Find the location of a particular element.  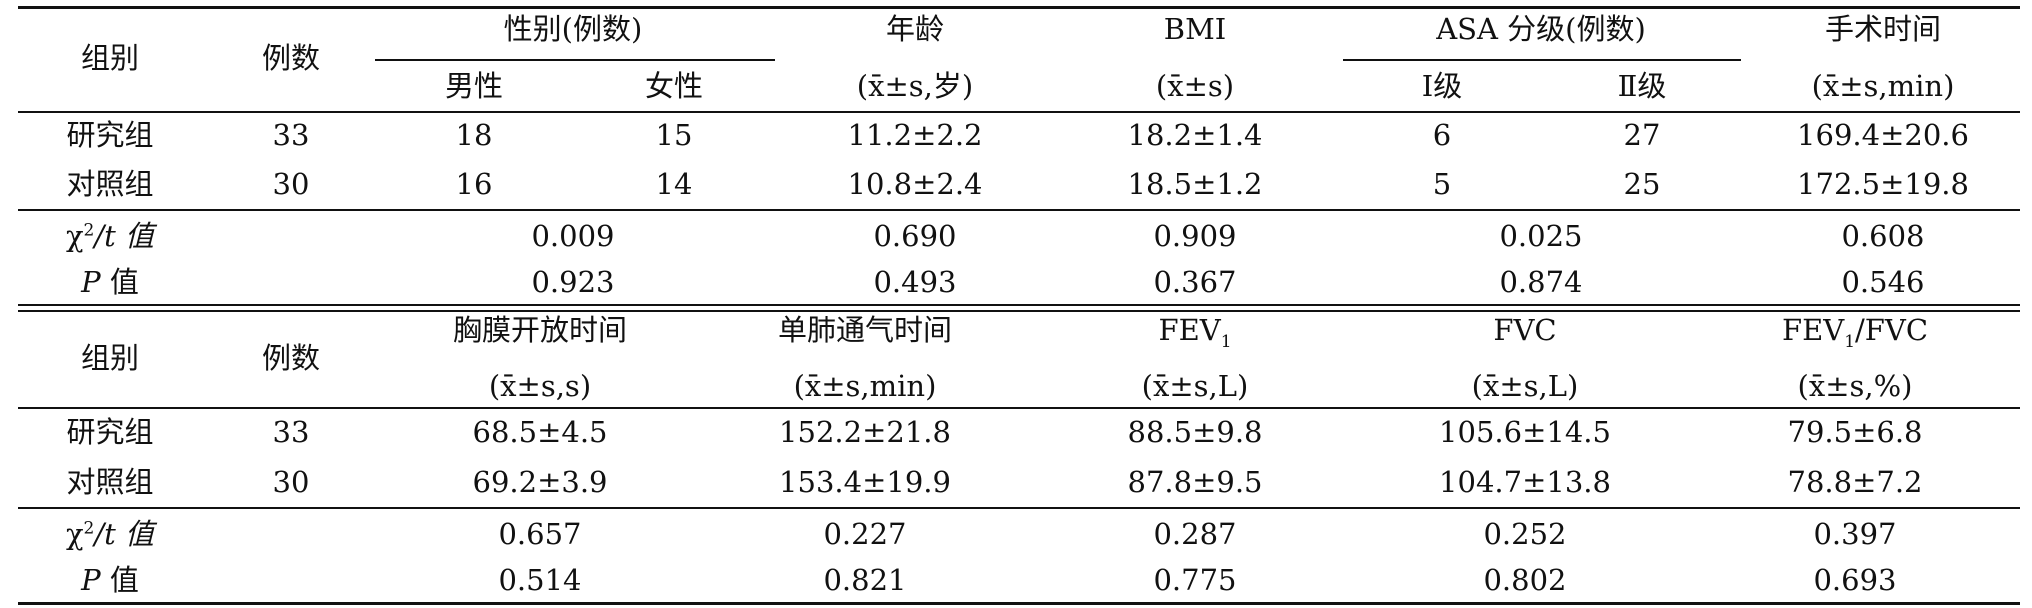

stat2-label: χ2/t 值 is located at coordinates (110, 534).